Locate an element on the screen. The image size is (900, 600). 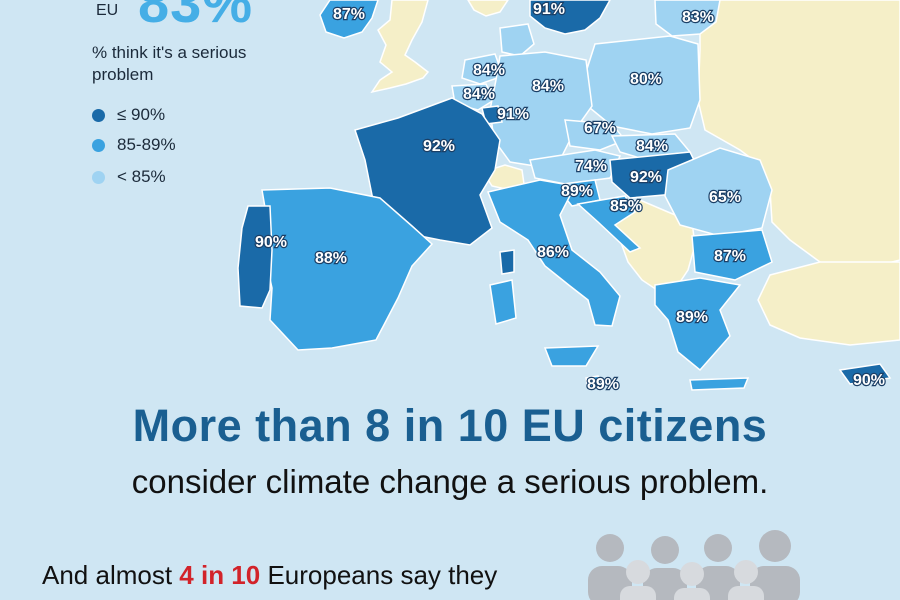
map-label-luxembourg: 91% is located at coordinates (513, 114).